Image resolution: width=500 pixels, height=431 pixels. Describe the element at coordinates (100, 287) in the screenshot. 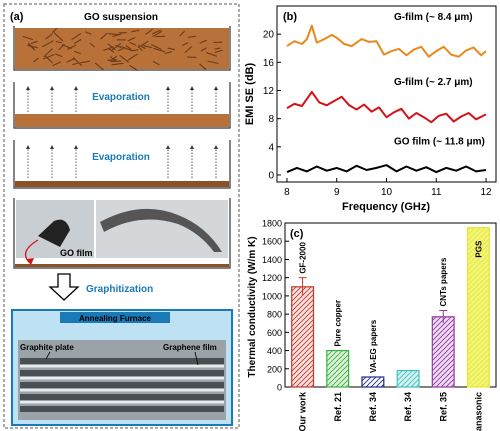

I see `graphitization-step: Graphitization` at that location.